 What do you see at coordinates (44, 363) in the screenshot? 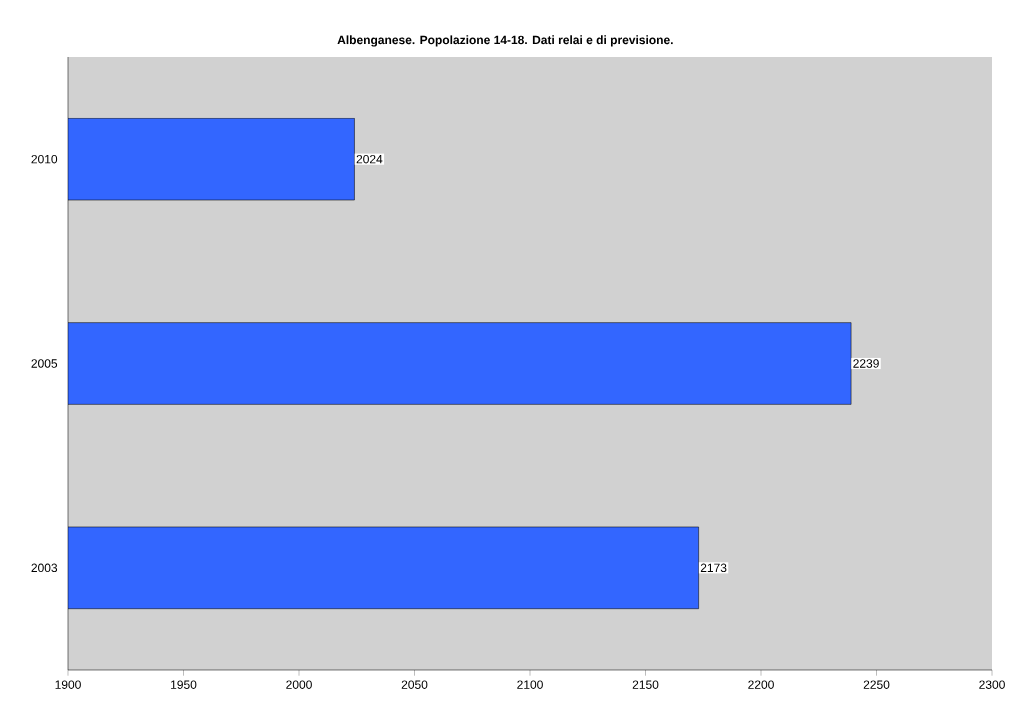
I see `y-tick-label: 2005` at bounding box center [44, 363].